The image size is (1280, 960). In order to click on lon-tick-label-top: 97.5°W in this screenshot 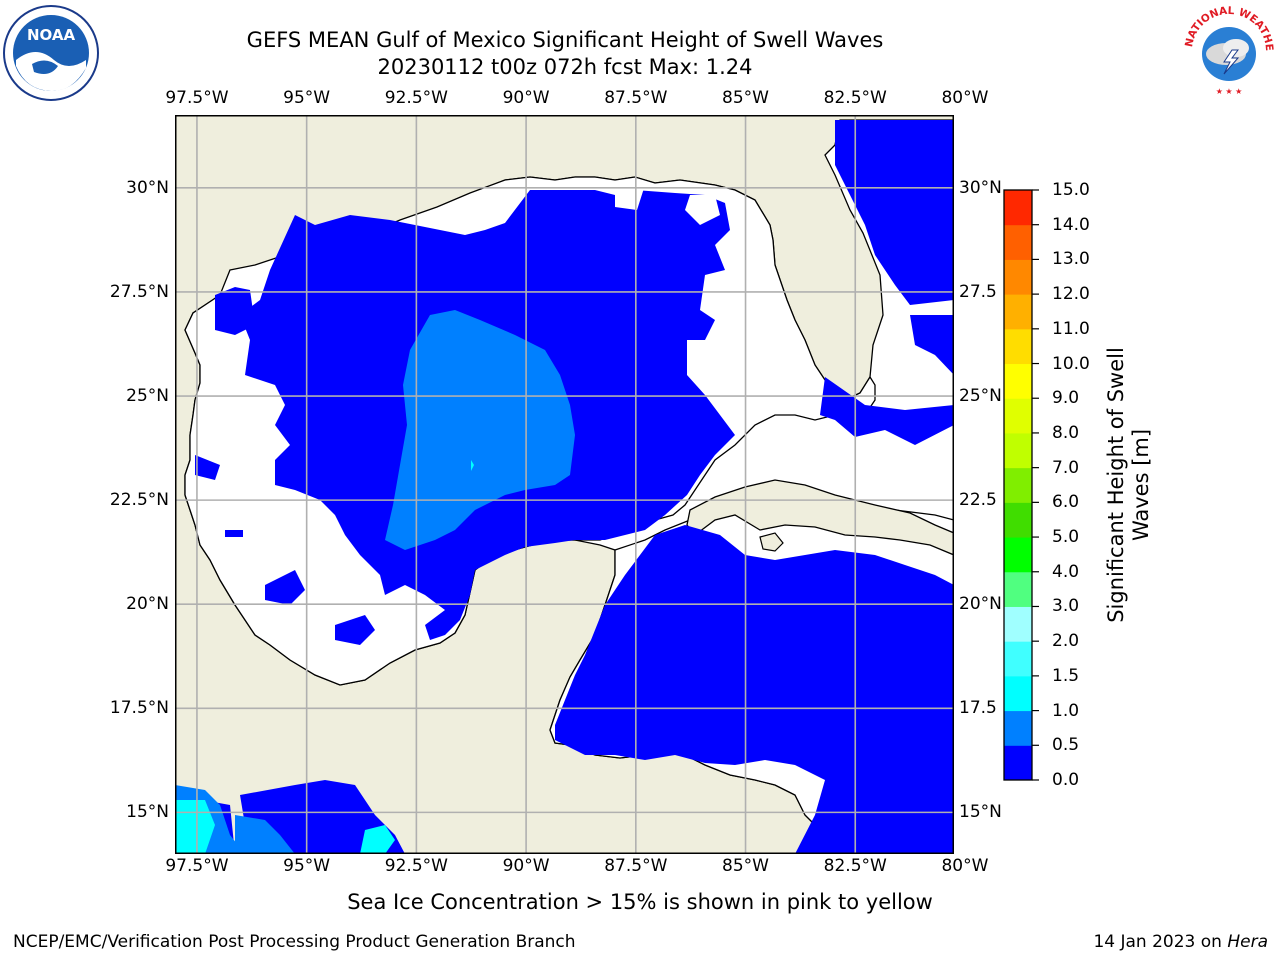, I will do `click(197, 98)`.